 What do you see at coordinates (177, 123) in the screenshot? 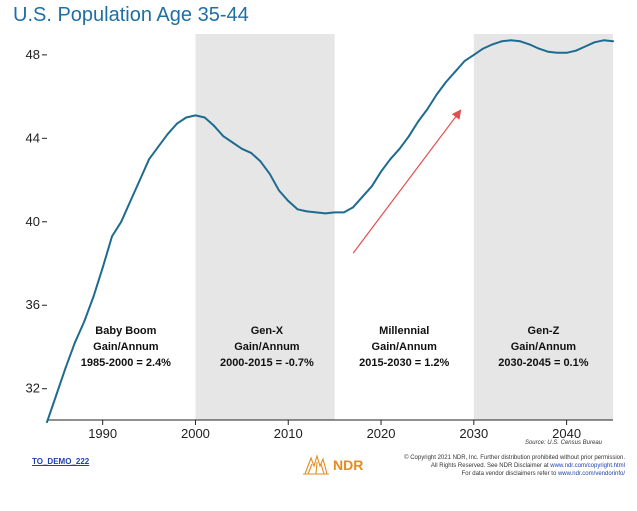
I see `data-point-1998` at bounding box center [177, 123].